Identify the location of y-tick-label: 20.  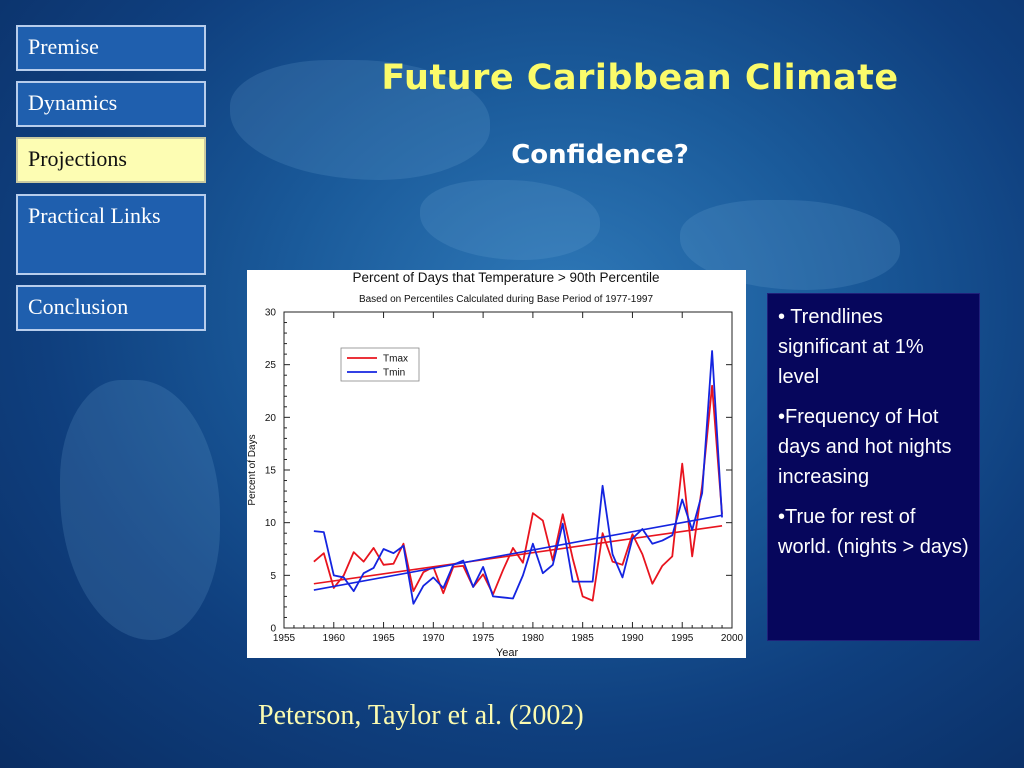
(271, 418).